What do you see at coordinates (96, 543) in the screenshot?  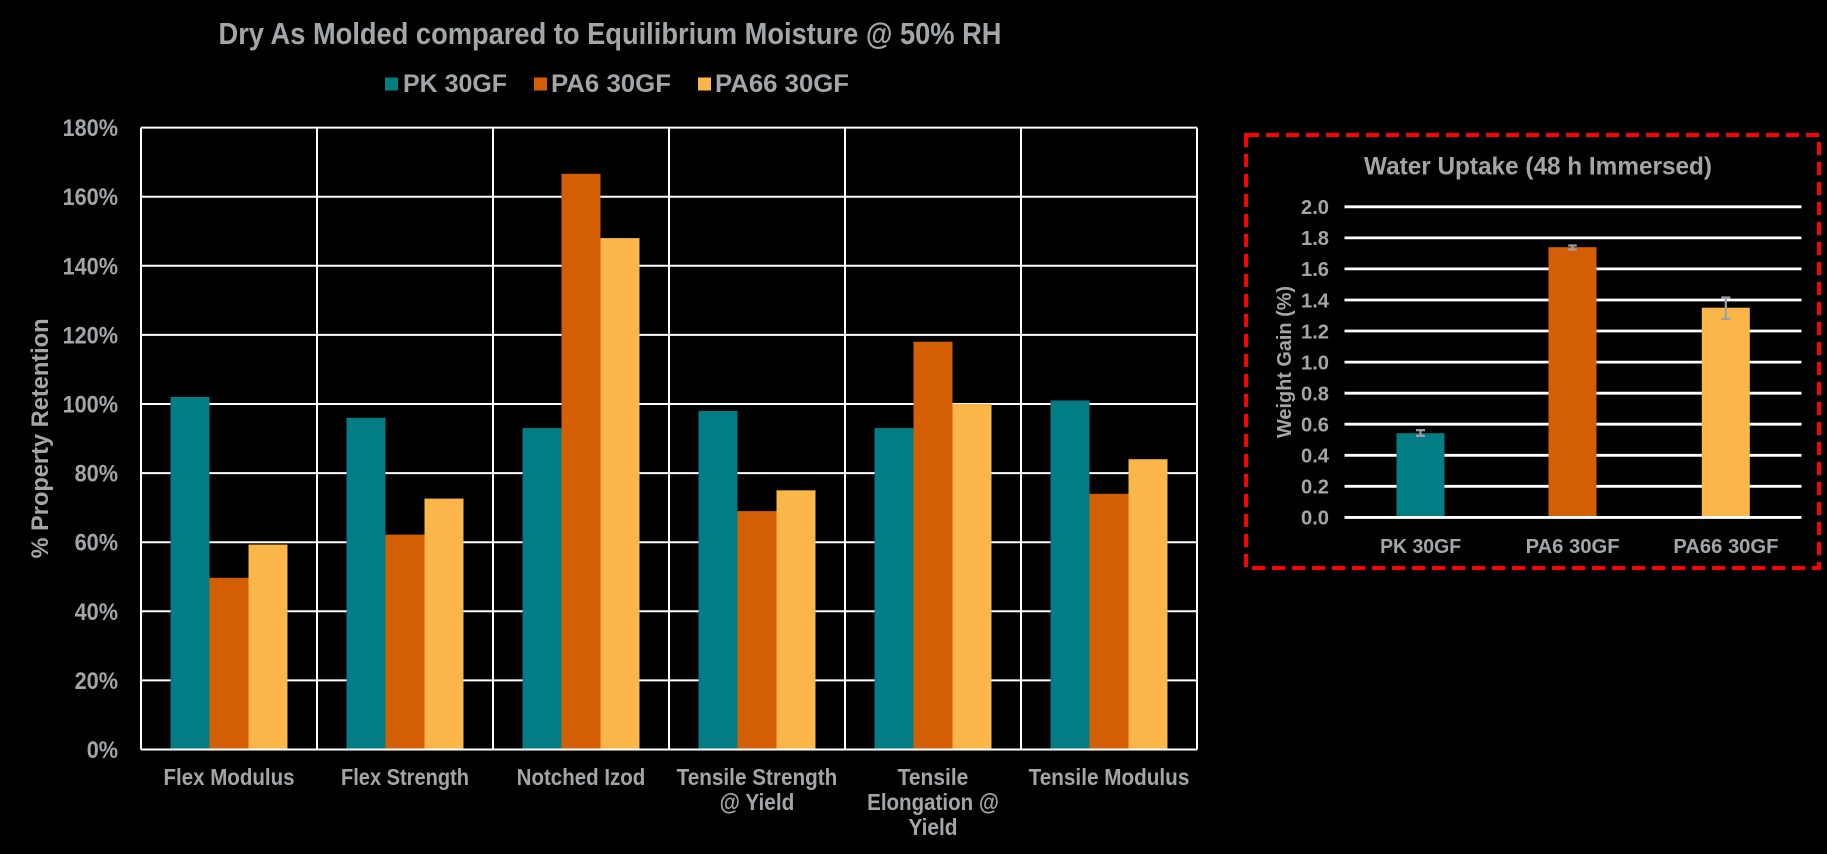 I see `svg-text: 60%` at bounding box center [96, 543].